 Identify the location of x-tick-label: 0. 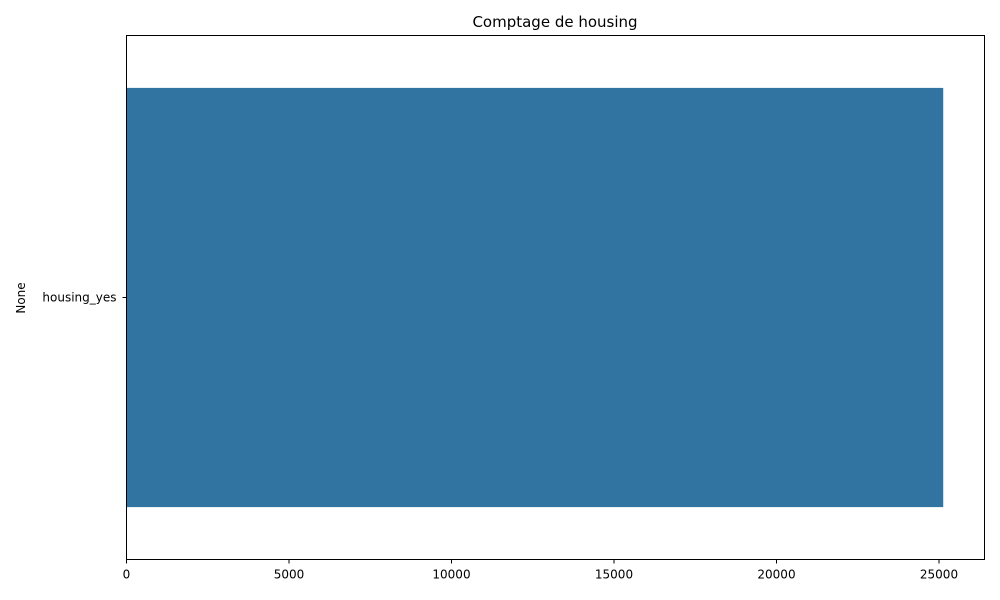
(127, 575).